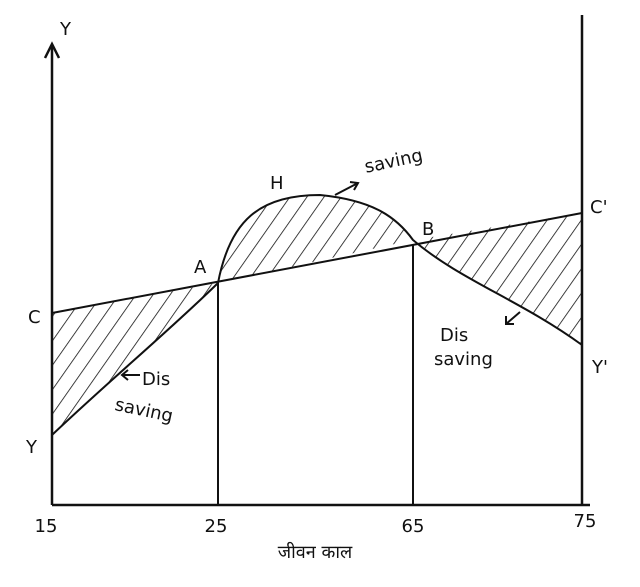 This screenshot has height=587, width=640. I want to click on point-label: C, so click(34, 317).